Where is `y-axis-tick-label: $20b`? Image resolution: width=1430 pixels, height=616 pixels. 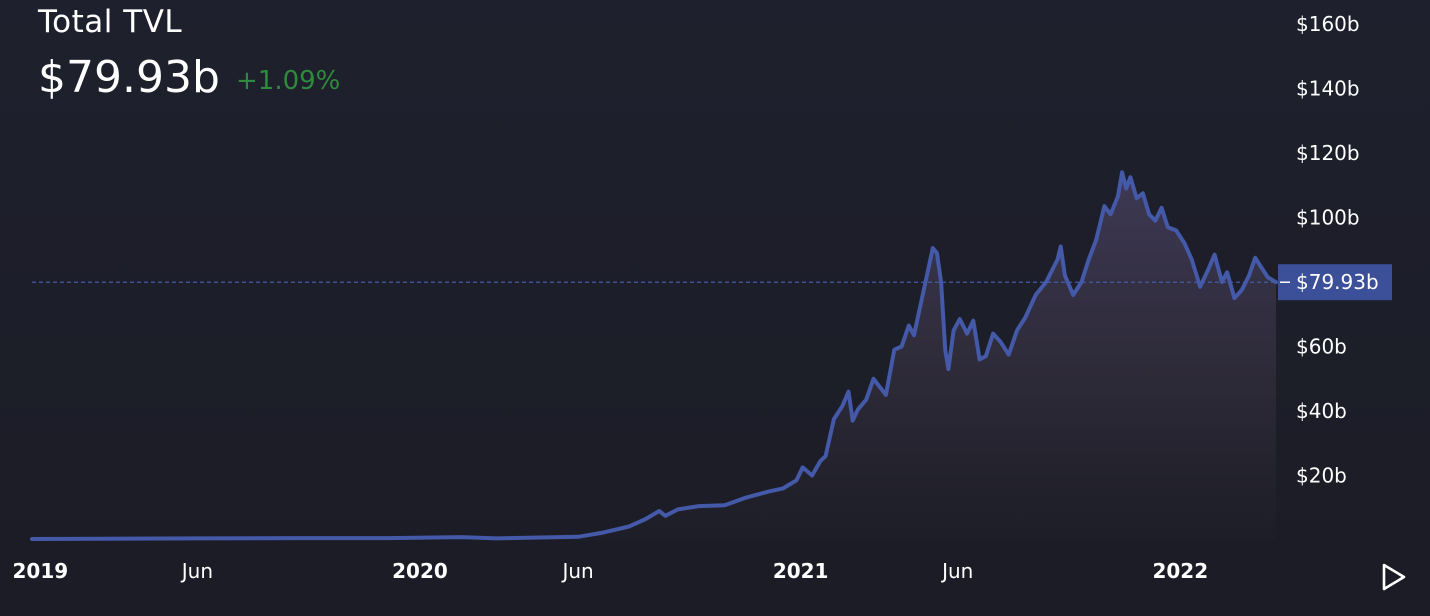
y-axis-tick-label: $20b is located at coordinates (1321, 476).